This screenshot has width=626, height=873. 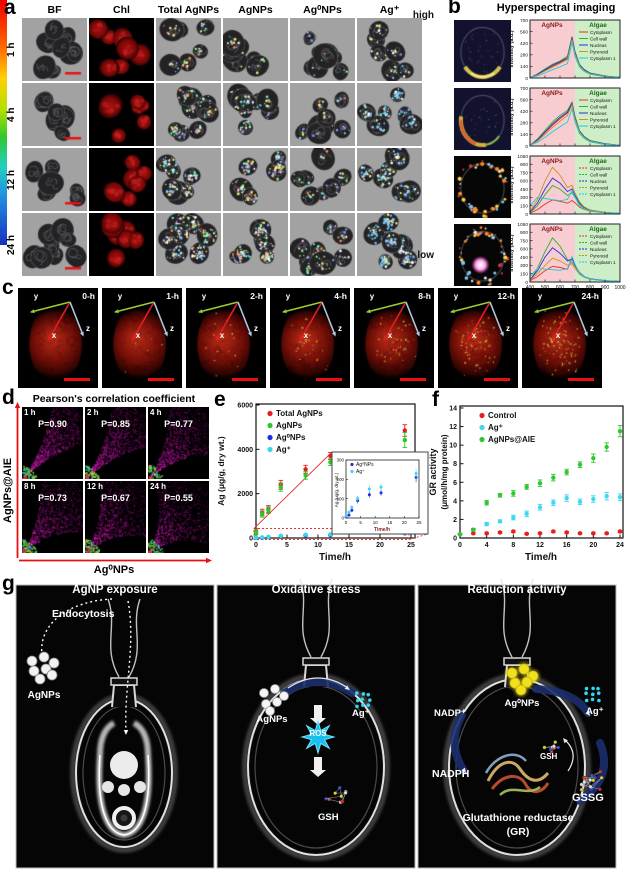 What do you see at coordinates (603, 194) in the screenshot?
I see `legend-entry: Cytoplasm 1` at bounding box center [603, 194].